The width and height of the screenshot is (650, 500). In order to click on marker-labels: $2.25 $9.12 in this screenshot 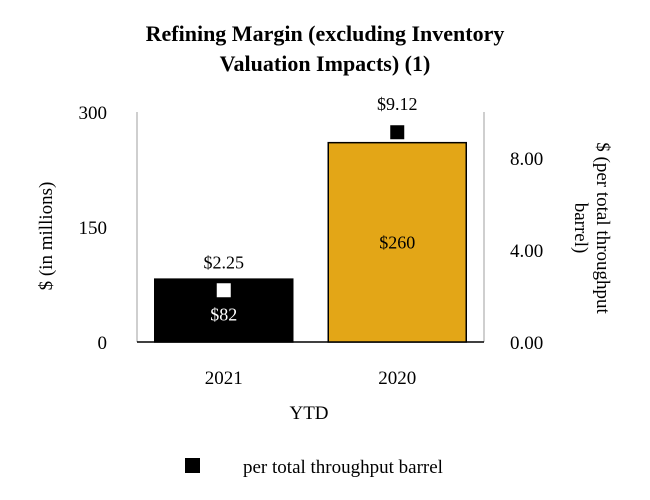, I will do `click(311, 183)`.